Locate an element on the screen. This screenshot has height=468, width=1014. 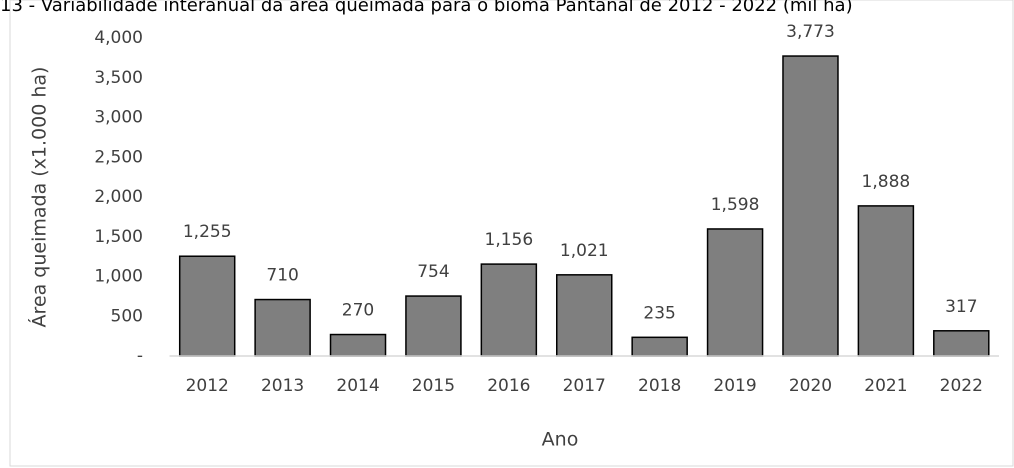
x-tick-label: 2021 is located at coordinates (885, 386).